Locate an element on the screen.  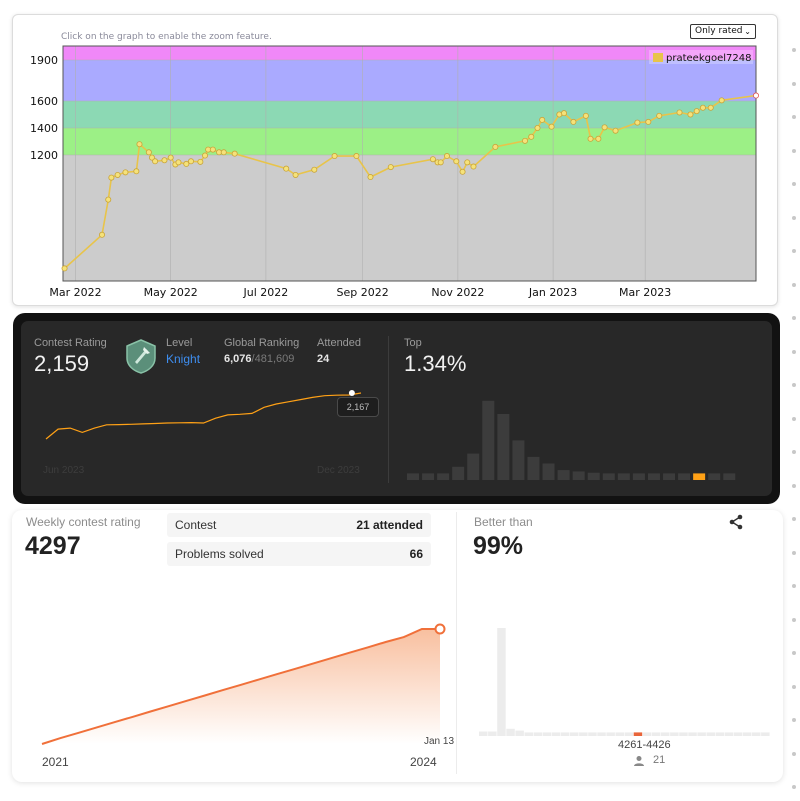
x-tick-label: Mar 2023 is located at coordinates (645, 292).